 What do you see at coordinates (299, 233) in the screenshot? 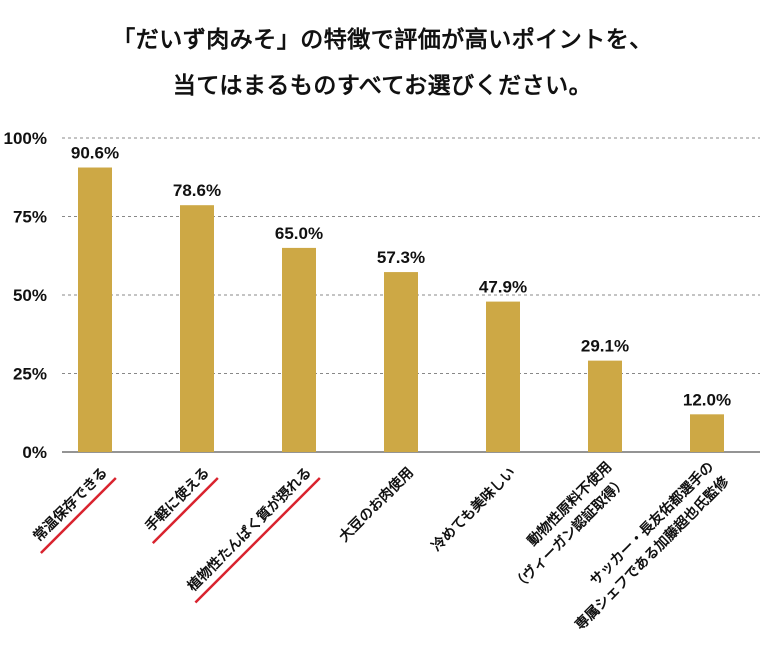
I see `data-label: 65.0%` at bounding box center [299, 233].